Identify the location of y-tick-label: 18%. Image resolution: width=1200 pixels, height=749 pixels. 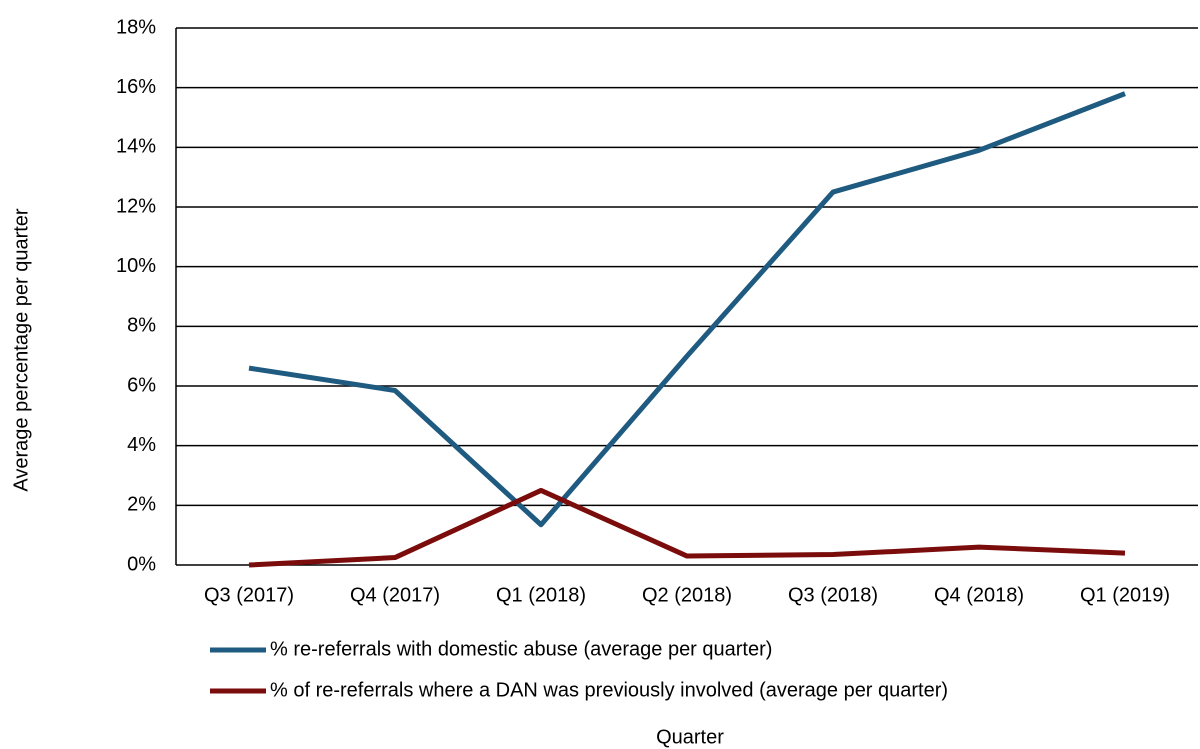
(136, 27).